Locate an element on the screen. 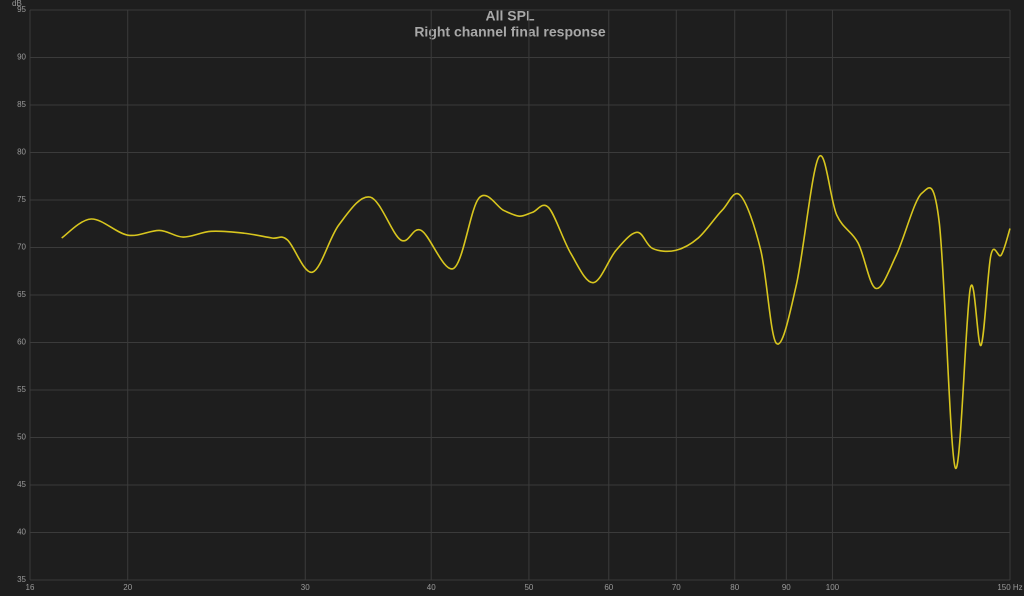 This screenshot has width=1024, height=596. chart-subtitle: Right channel final response is located at coordinates (510, 32).